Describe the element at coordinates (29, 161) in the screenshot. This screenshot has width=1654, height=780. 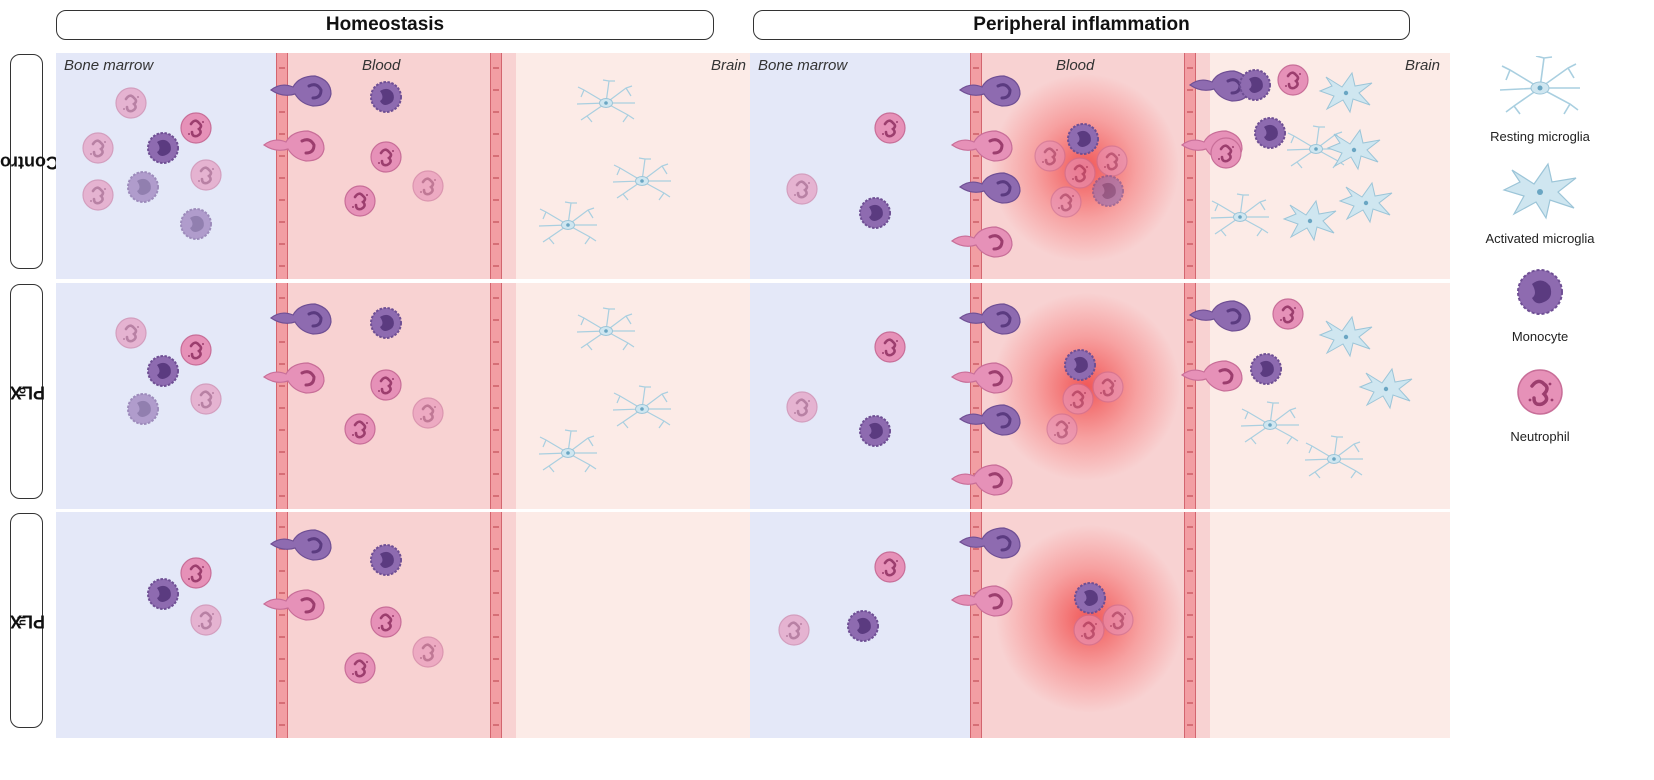
I see `row-label-control: Control` at that location.